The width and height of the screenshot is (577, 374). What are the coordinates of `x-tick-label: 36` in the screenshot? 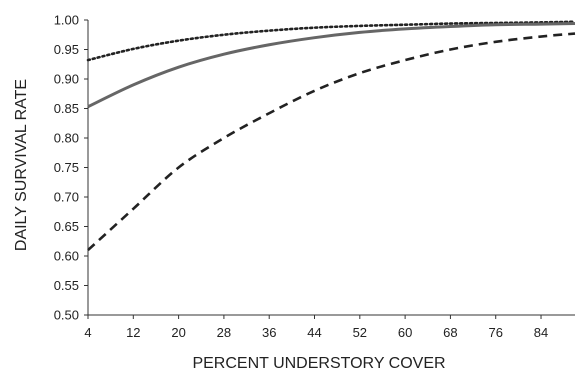 It's located at (269, 332).